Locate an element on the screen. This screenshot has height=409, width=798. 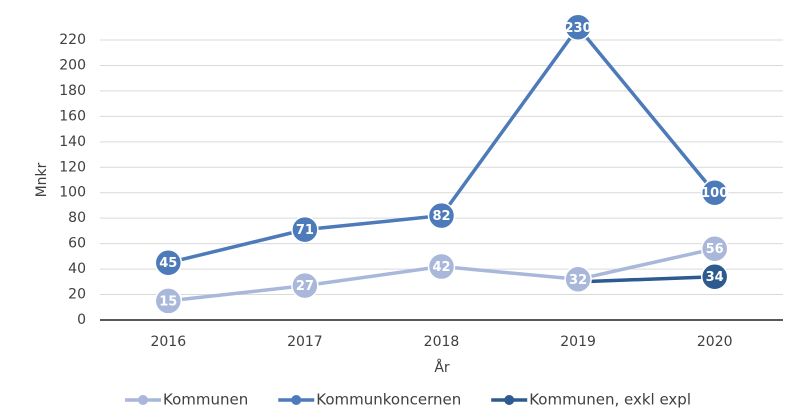
legend-label: Kommunkoncernen is located at coordinates (388, 400).